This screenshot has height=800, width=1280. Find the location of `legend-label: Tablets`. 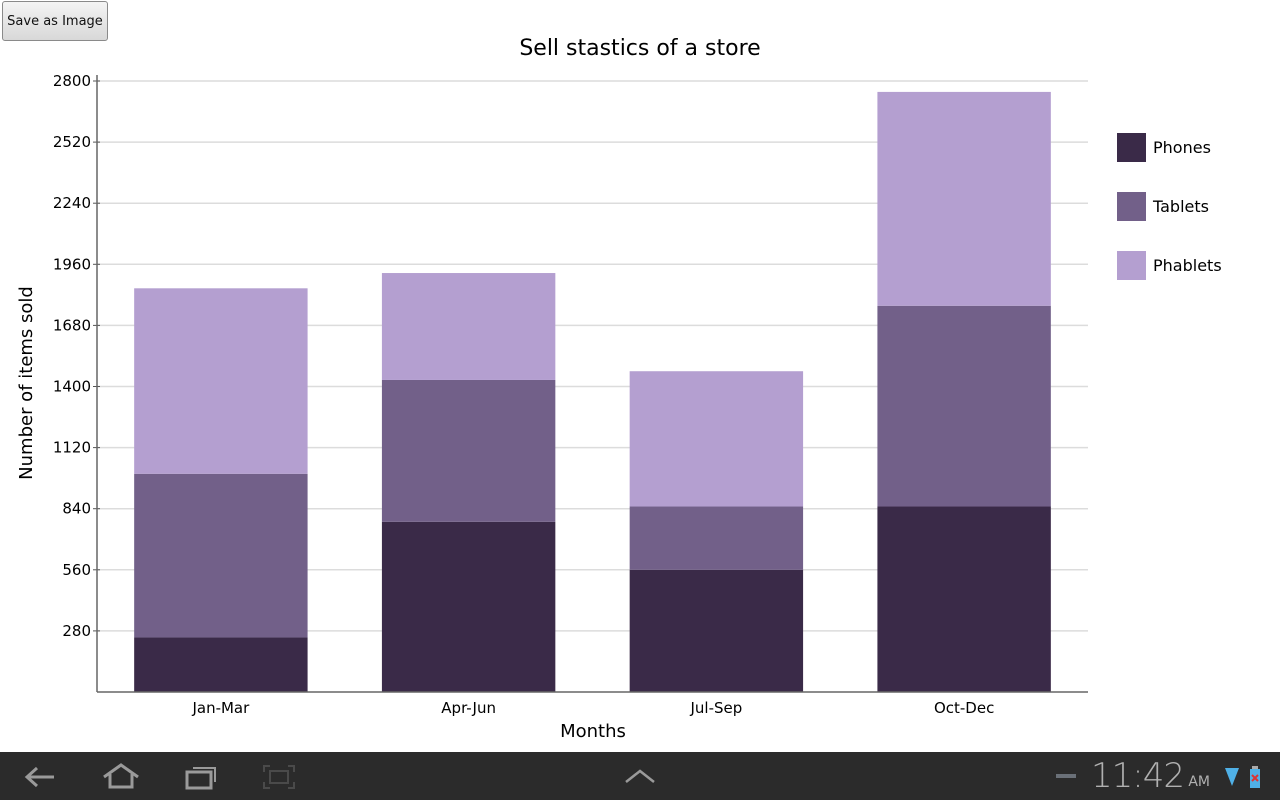

legend-label: Tablets is located at coordinates (1180, 206).